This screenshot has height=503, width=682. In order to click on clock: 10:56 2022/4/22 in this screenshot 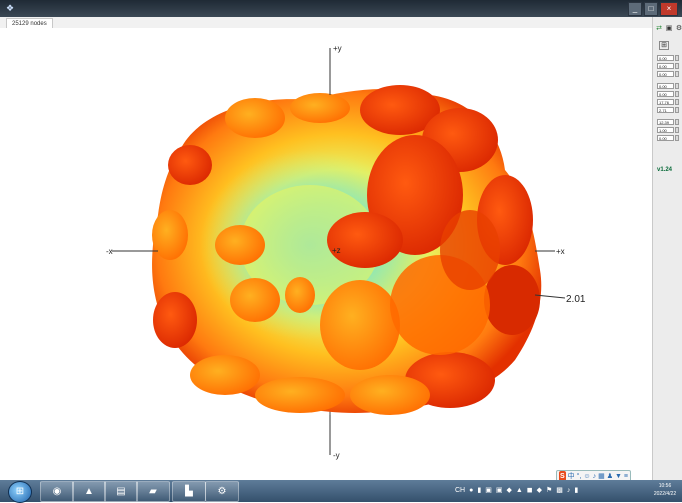, I will do `click(665, 490)`.